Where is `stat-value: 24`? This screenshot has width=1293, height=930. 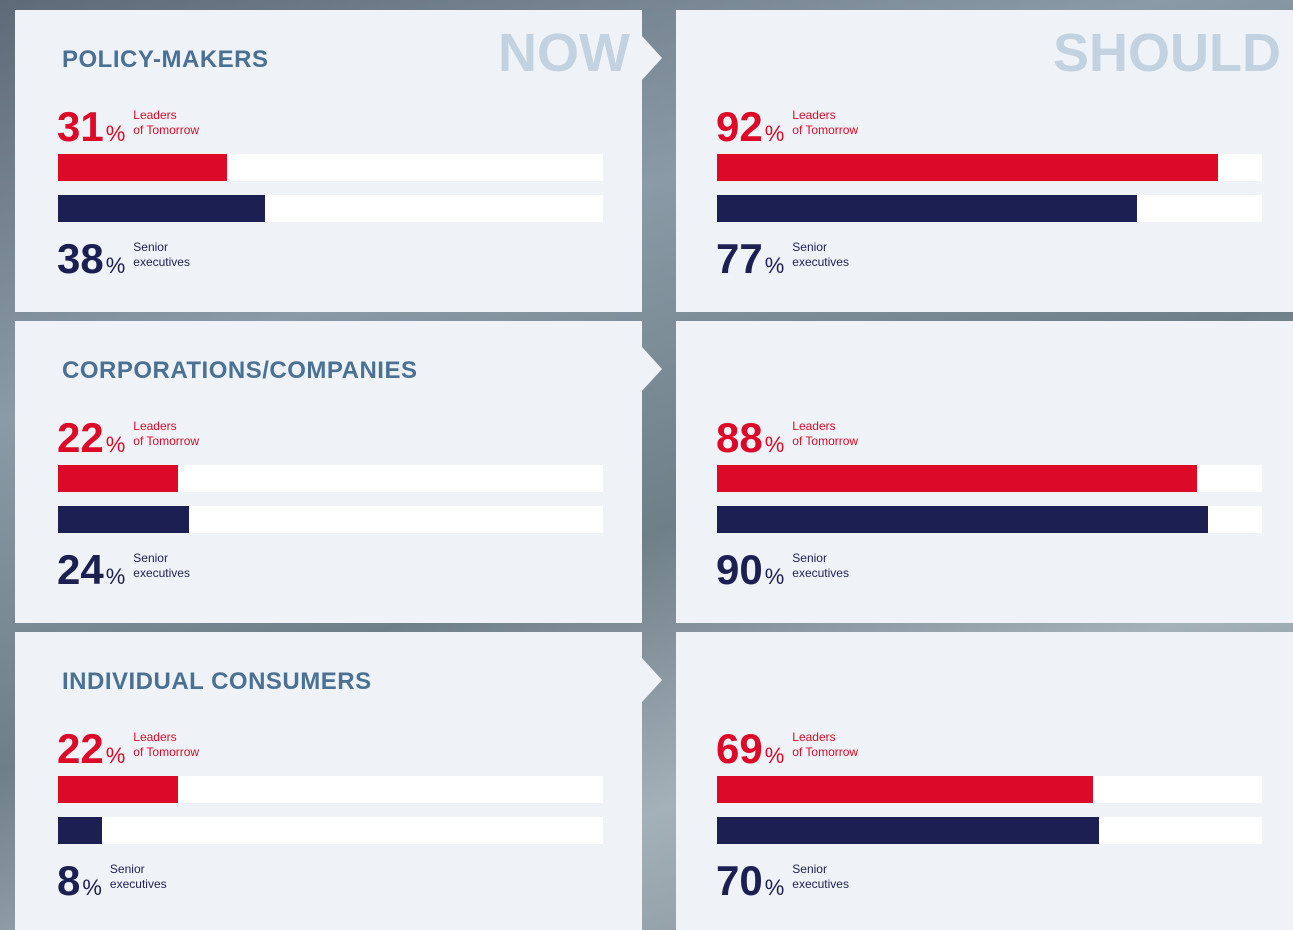 stat-value: 24 is located at coordinates (80, 569).